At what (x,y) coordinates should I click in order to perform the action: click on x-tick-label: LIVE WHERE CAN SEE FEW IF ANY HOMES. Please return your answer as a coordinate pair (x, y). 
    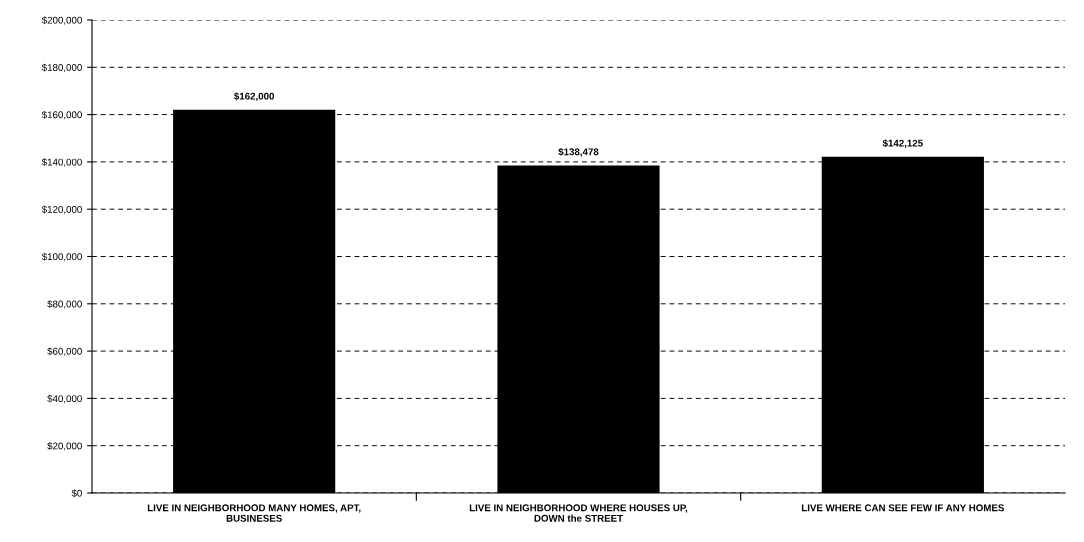
    Looking at the image, I should click on (903, 508).